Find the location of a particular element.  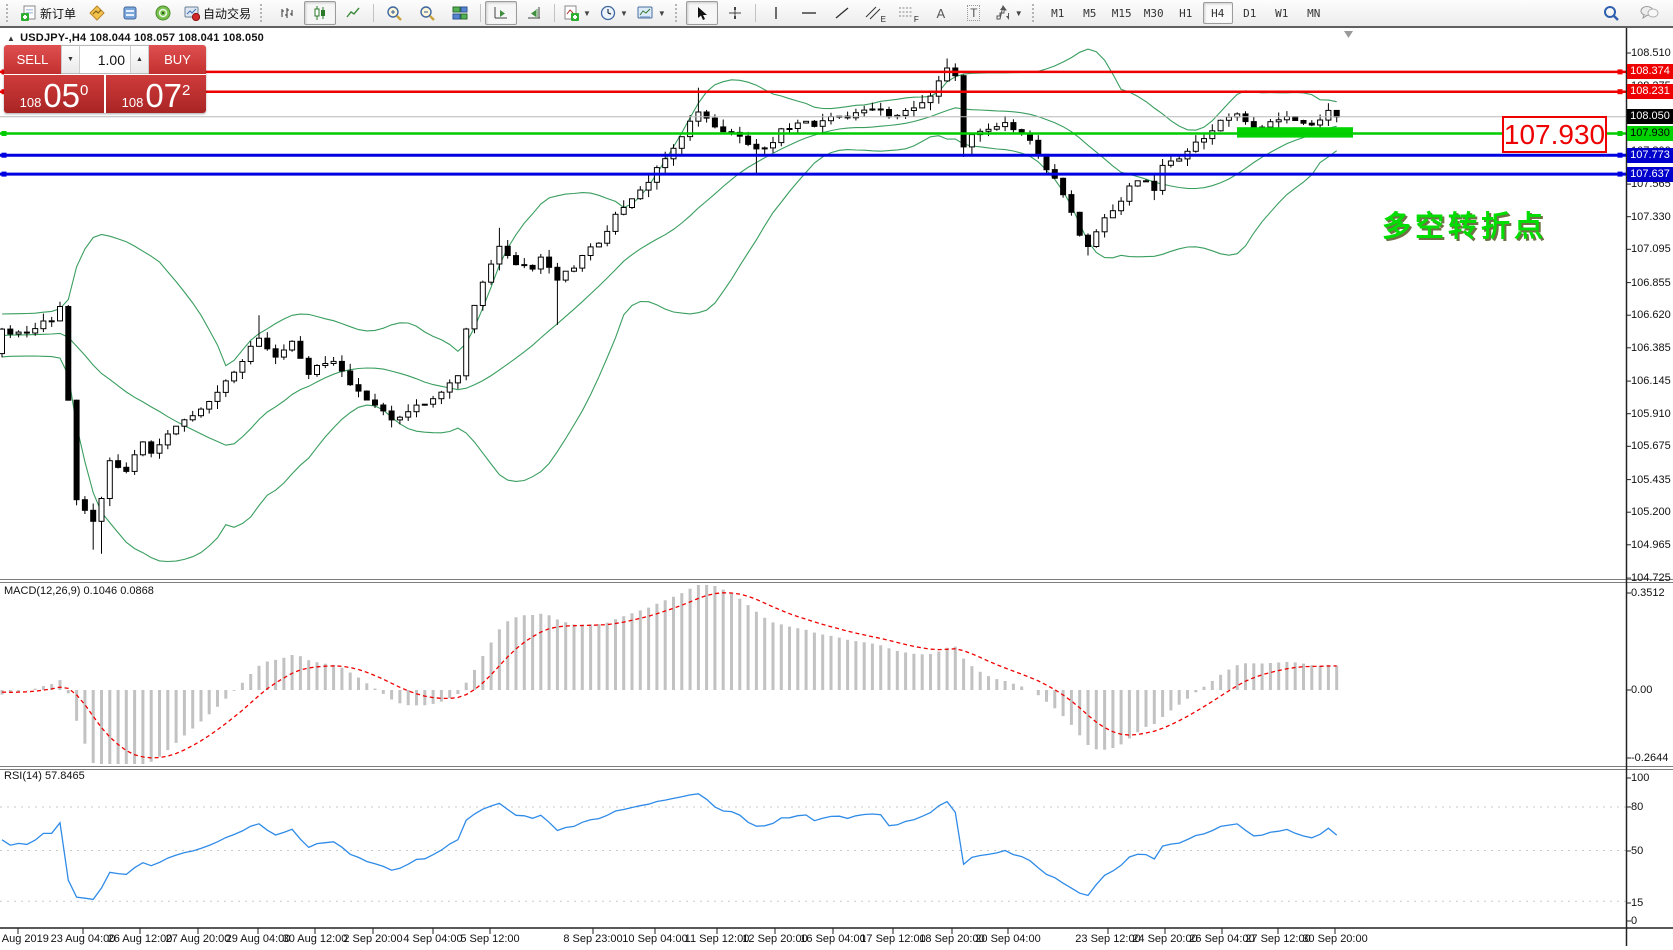

fibonacci-button: F is located at coordinates (908, 13).